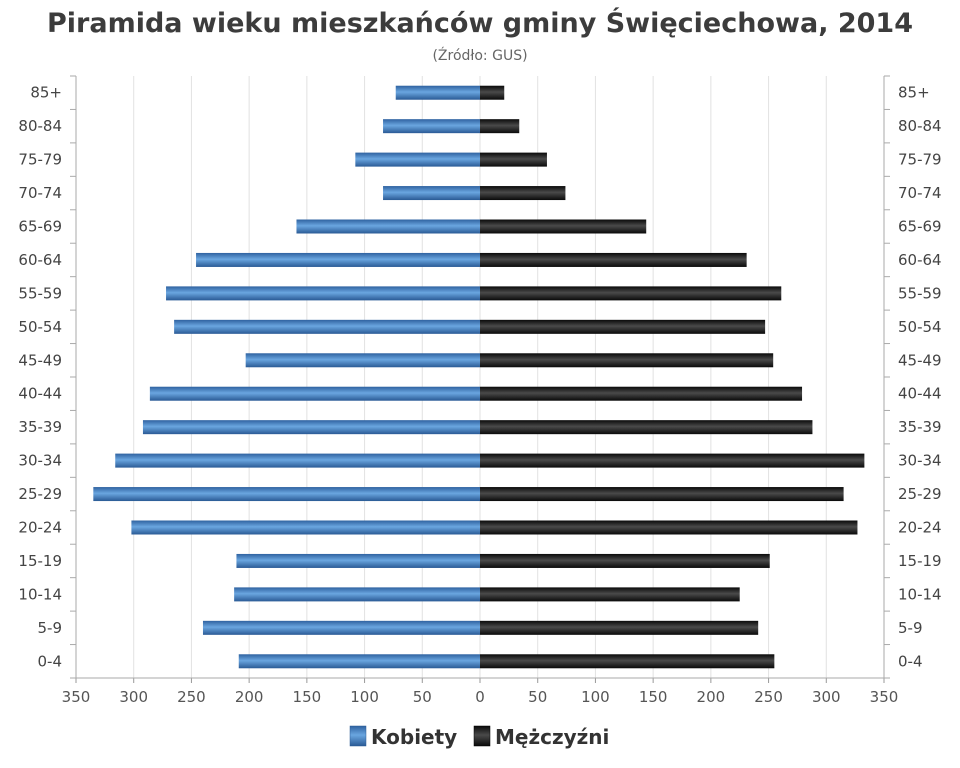 The image size is (960, 768). What do you see at coordinates (920, 394) in the screenshot?
I see `category-label-right: 40-44` at bounding box center [920, 394].